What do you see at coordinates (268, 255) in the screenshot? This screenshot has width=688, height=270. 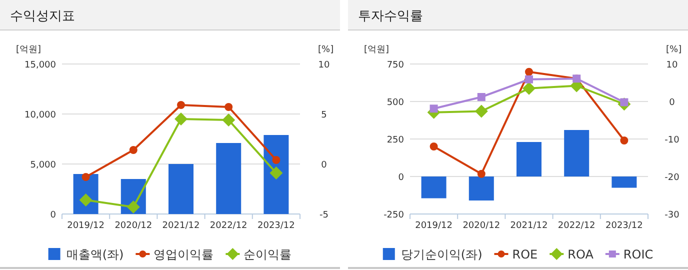 I see `legend-label: 순이익률` at bounding box center [268, 255].